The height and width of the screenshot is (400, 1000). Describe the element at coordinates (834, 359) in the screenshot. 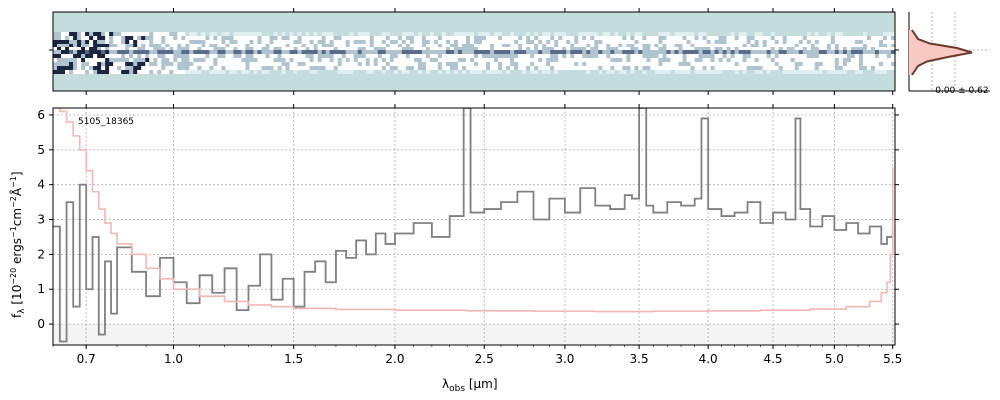

I see `x-tick-label: 5.0` at that location.